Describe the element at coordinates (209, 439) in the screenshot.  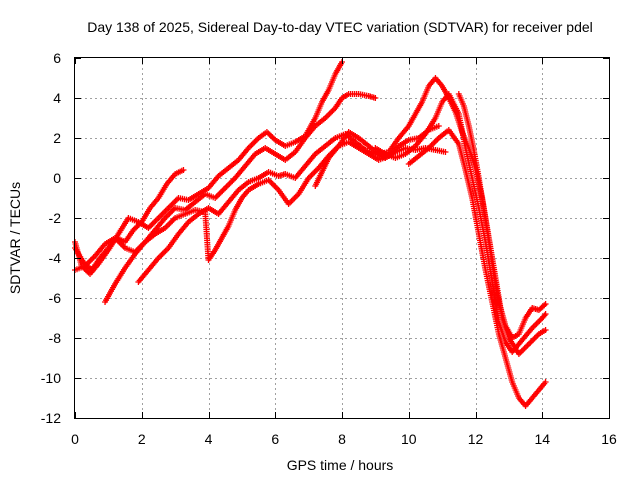
I see `x-tick-label: 4` at that location.